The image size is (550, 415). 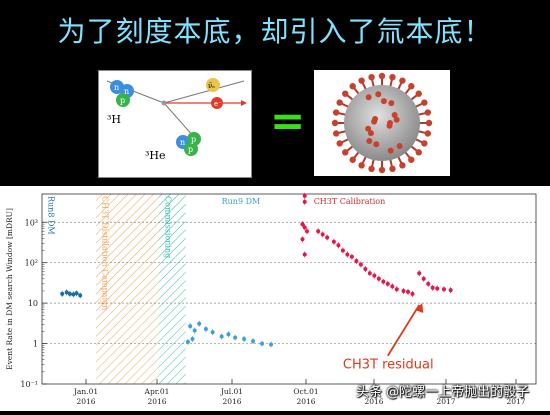 What do you see at coordinates (29, 384) in the screenshot?
I see `y-tick-label-0: 10⁻¹` at bounding box center [29, 384].